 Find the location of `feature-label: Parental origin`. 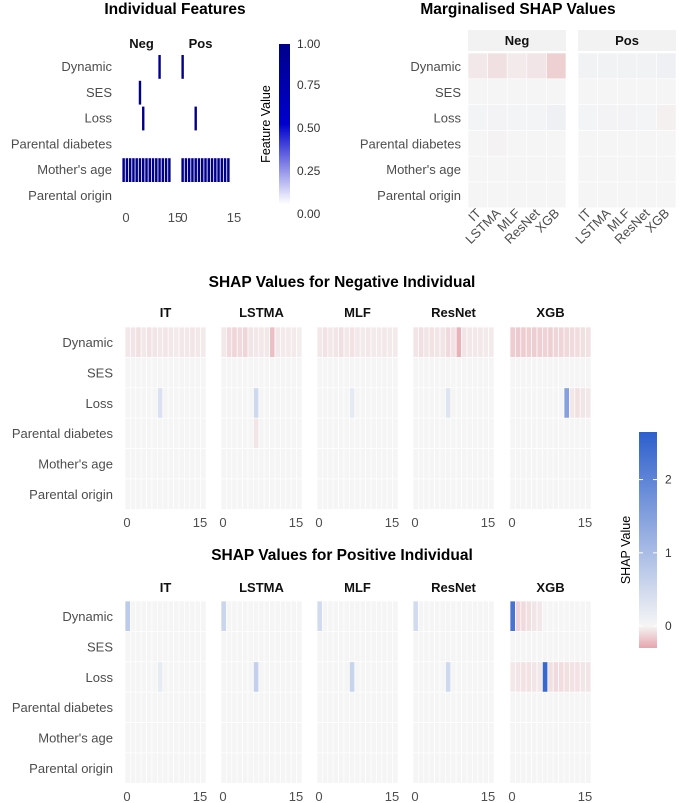

feature-label: Parental origin is located at coordinates (71, 494).